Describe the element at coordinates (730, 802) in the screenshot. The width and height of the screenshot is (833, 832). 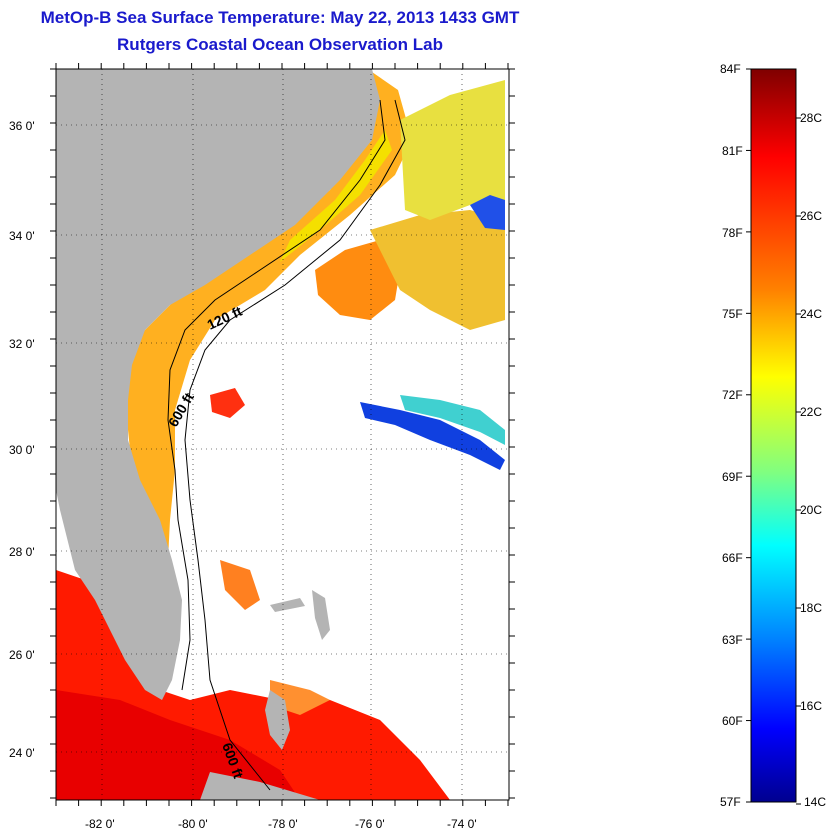
I see `cb-f-57: 57F` at that location.